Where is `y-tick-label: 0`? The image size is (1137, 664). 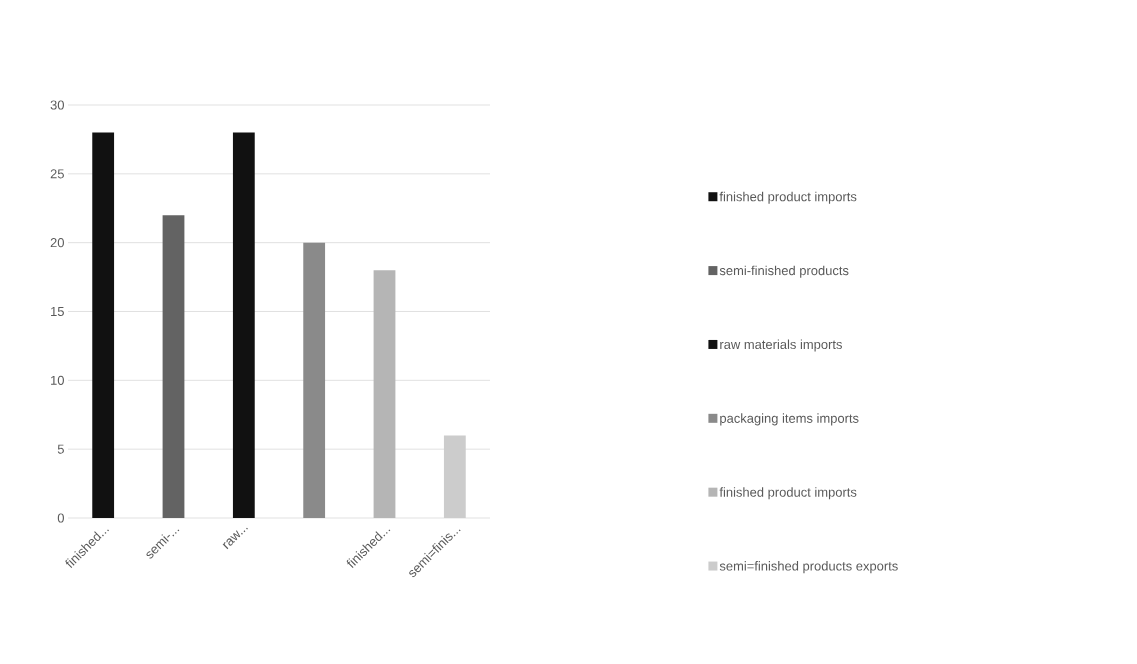 y-tick-label: 0 is located at coordinates (60, 518).